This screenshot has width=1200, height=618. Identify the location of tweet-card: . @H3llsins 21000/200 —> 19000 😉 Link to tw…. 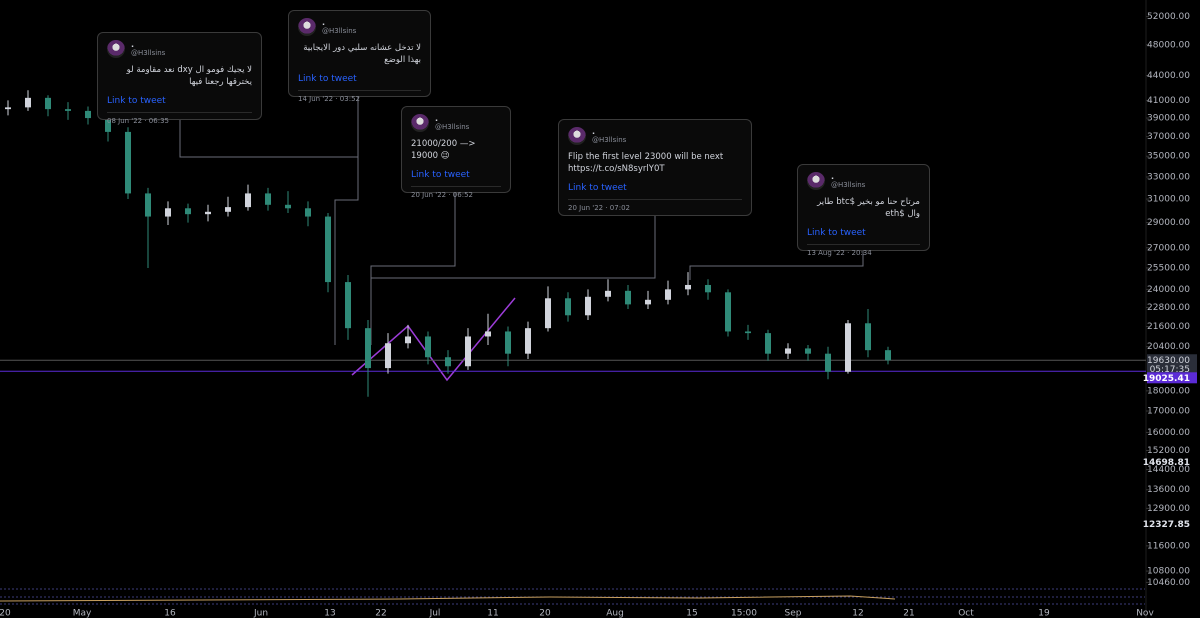
(456, 152).